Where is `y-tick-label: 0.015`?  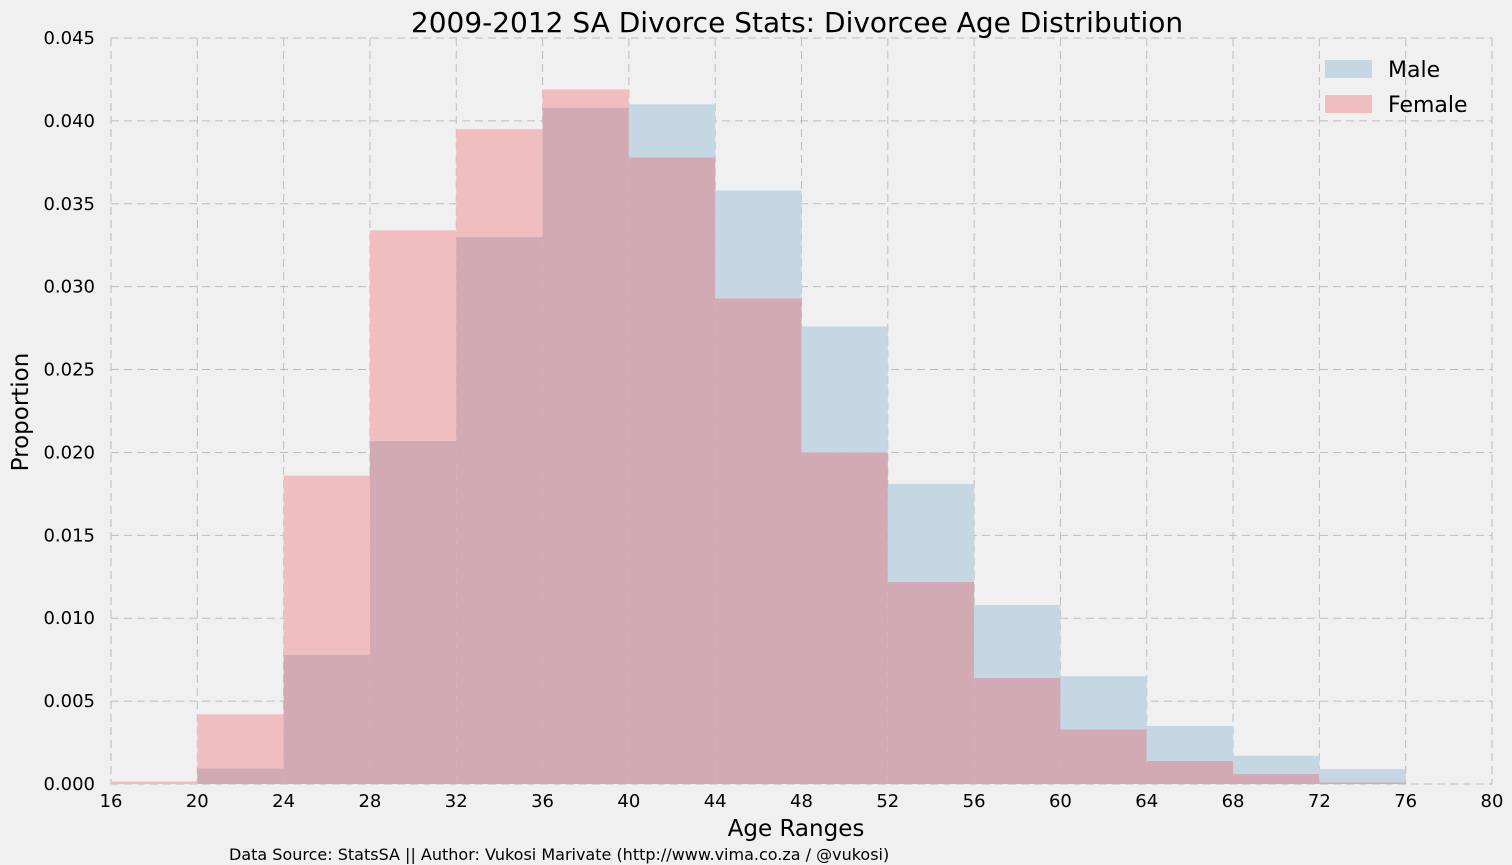 y-tick-label: 0.015 is located at coordinates (69, 535).